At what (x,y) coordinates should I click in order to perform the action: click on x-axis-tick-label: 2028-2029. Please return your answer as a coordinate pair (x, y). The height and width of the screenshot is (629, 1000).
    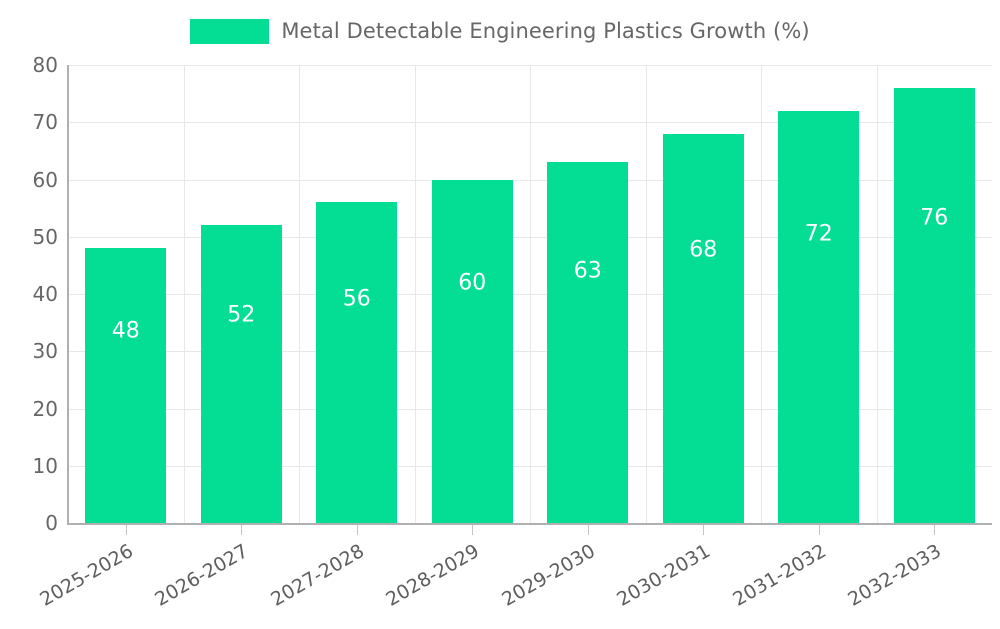
    Looking at the image, I should click on (433, 575).